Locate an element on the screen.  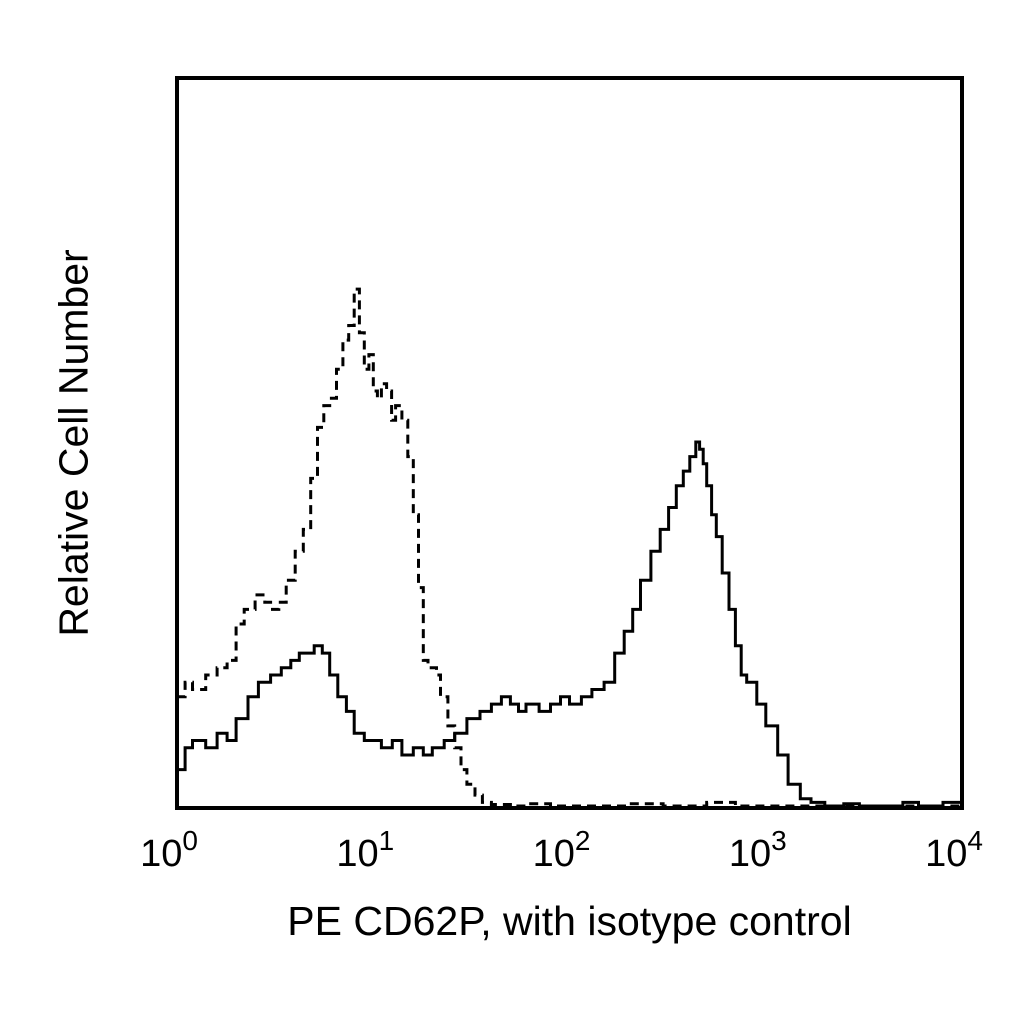
x-axis-label: PE CD62P, with isotype control is located at coordinates (569, 921).